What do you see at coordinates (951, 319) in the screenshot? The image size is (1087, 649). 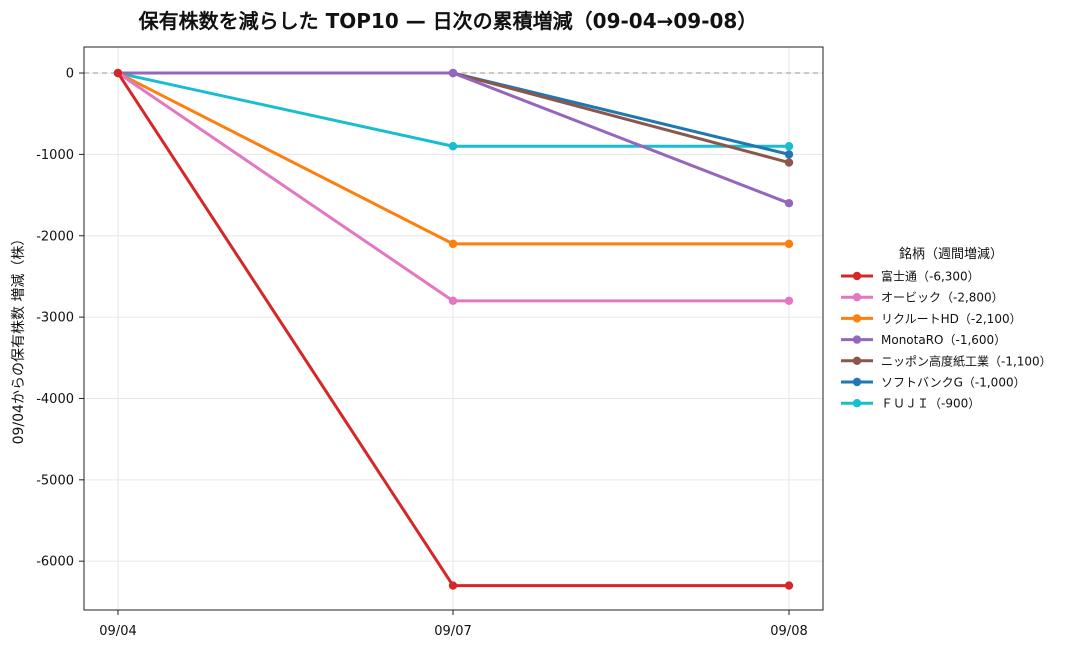 I see `legend-label: リクルートHD（-2,100）` at bounding box center [951, 319].